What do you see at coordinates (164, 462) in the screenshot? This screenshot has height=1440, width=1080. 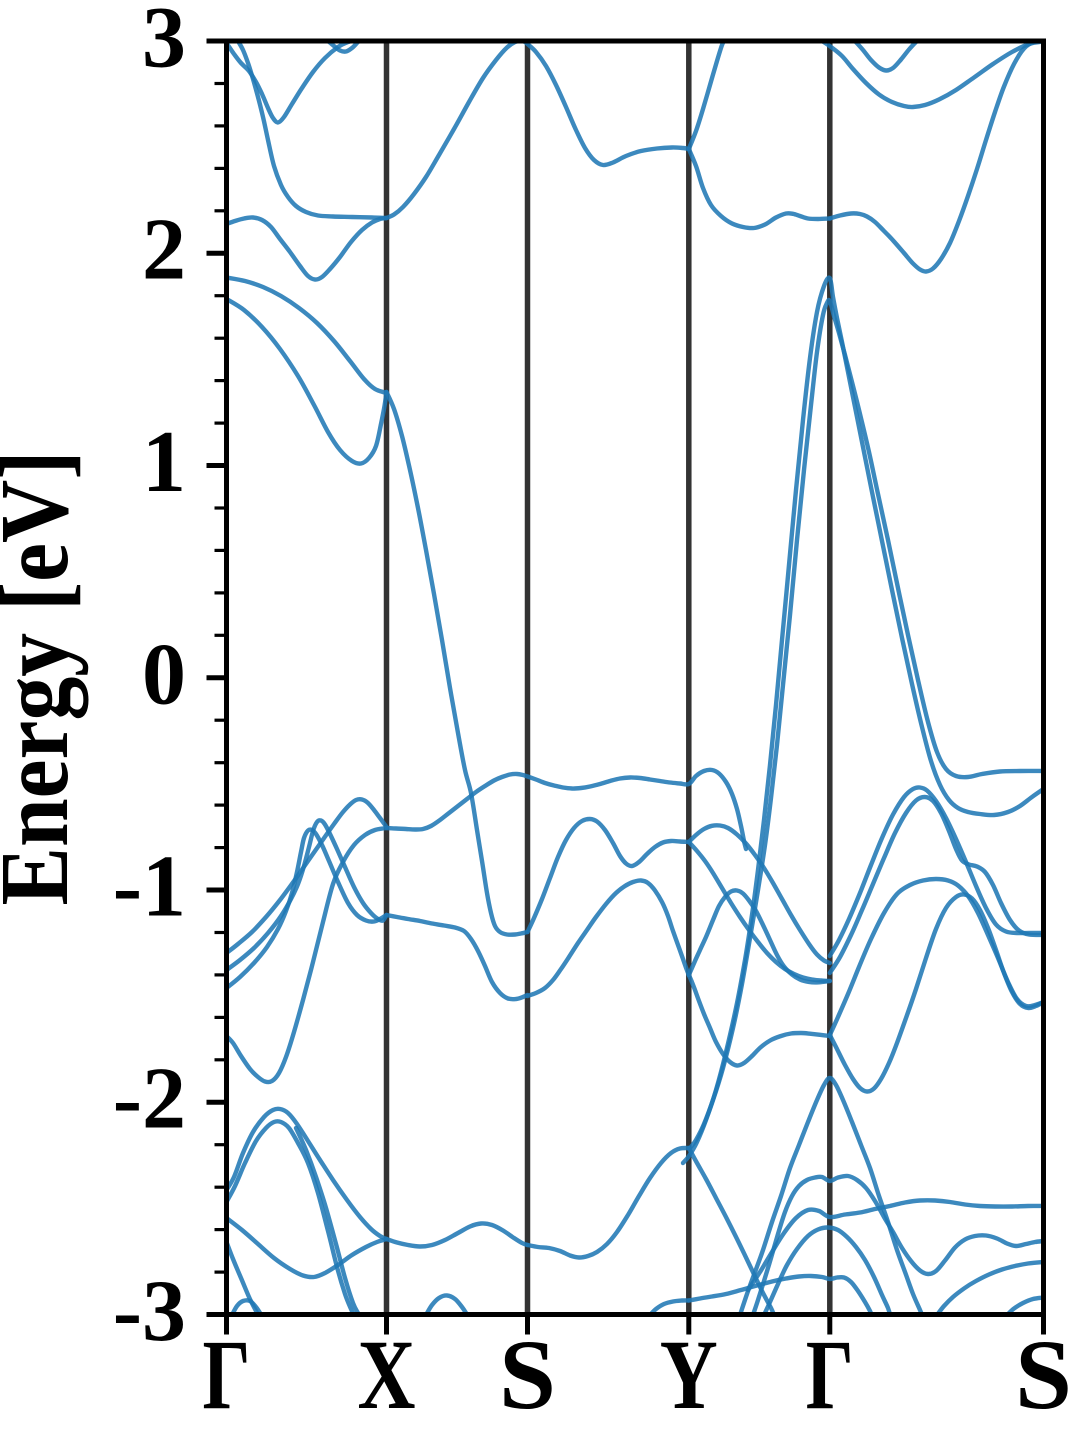 I see `svg-text: 1` at bounding box center [164, 462].